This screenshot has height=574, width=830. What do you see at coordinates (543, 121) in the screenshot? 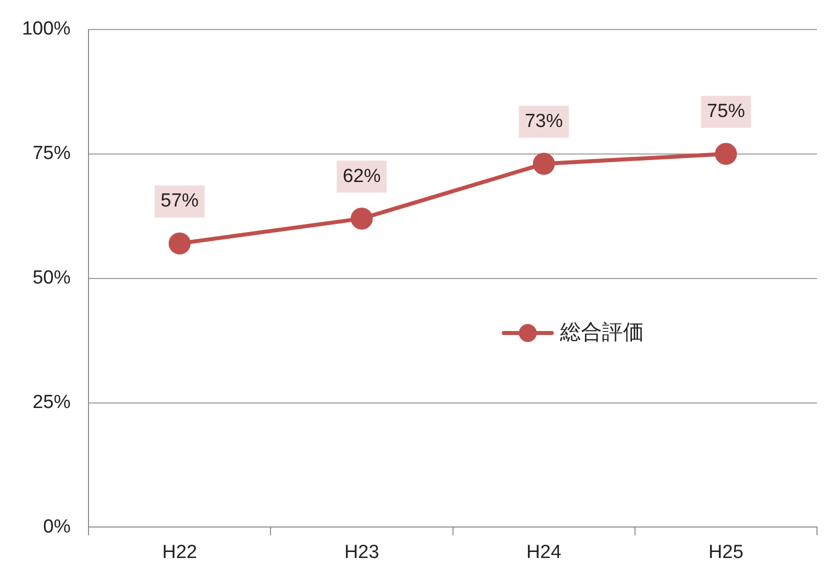
I see `data-label: 73%` at bounding box center [543, 121].